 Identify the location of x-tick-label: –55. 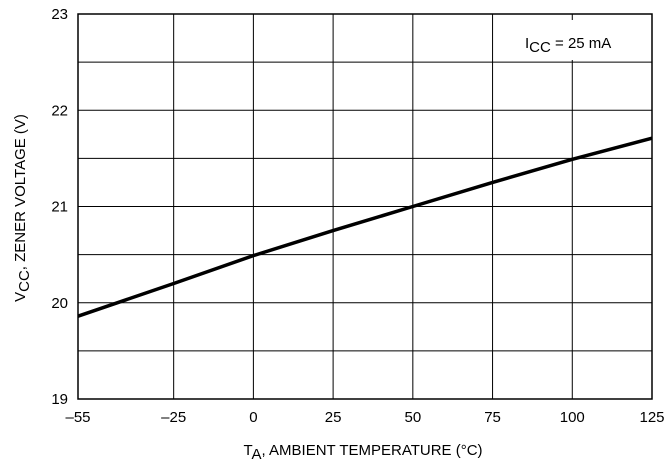
(77, 417).